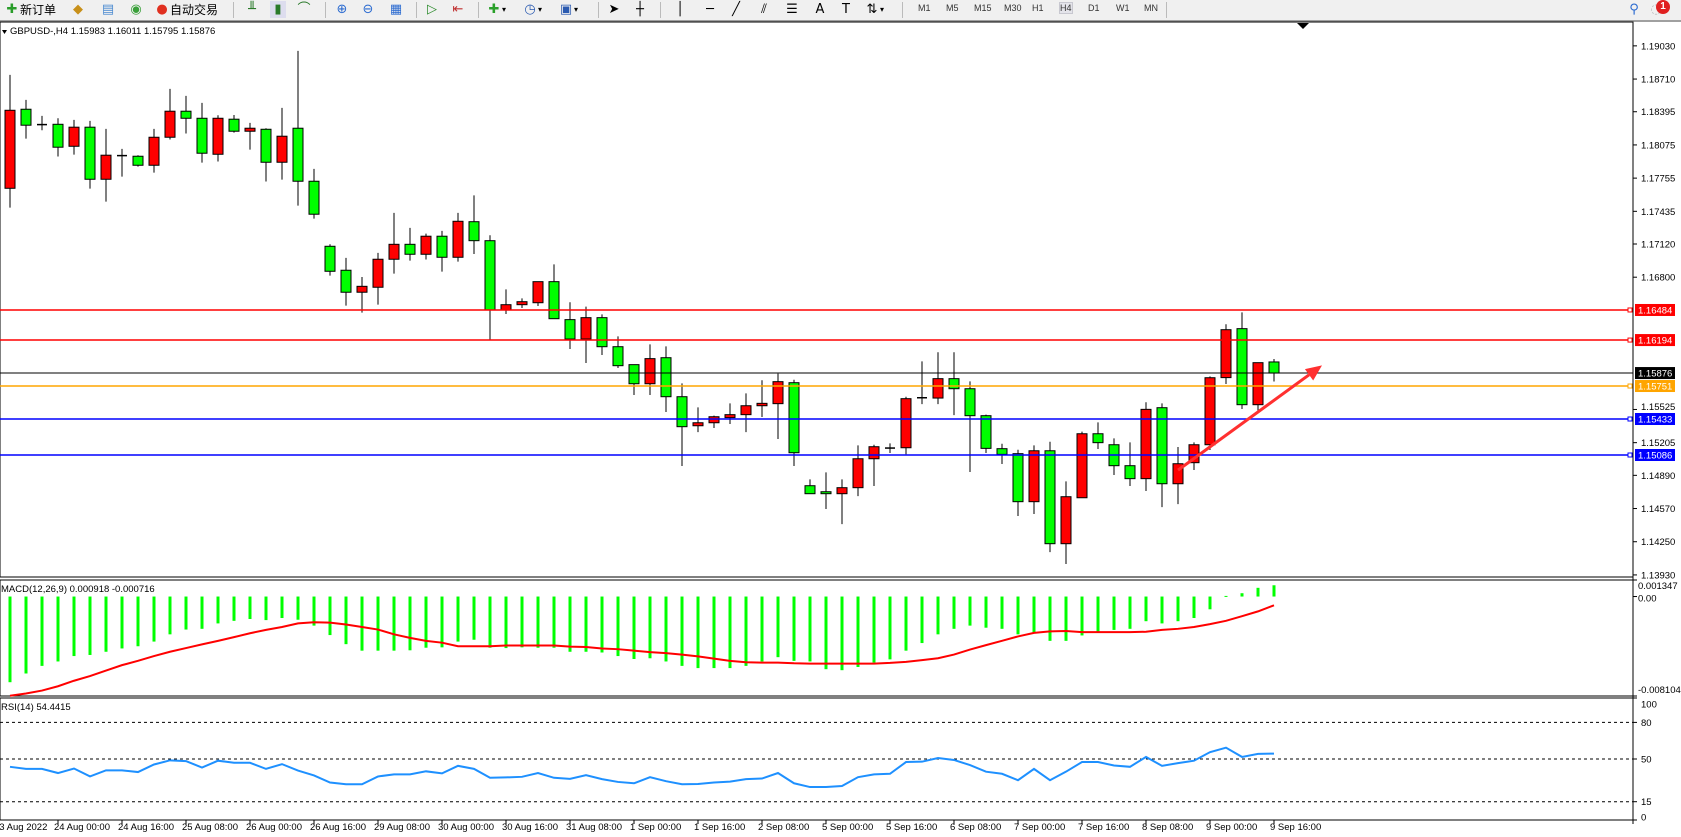  What do you see at coordinates (1066, 8) in the screenshot?
I see `timeframe-h4: H4` at bounding box center [1066, 8].